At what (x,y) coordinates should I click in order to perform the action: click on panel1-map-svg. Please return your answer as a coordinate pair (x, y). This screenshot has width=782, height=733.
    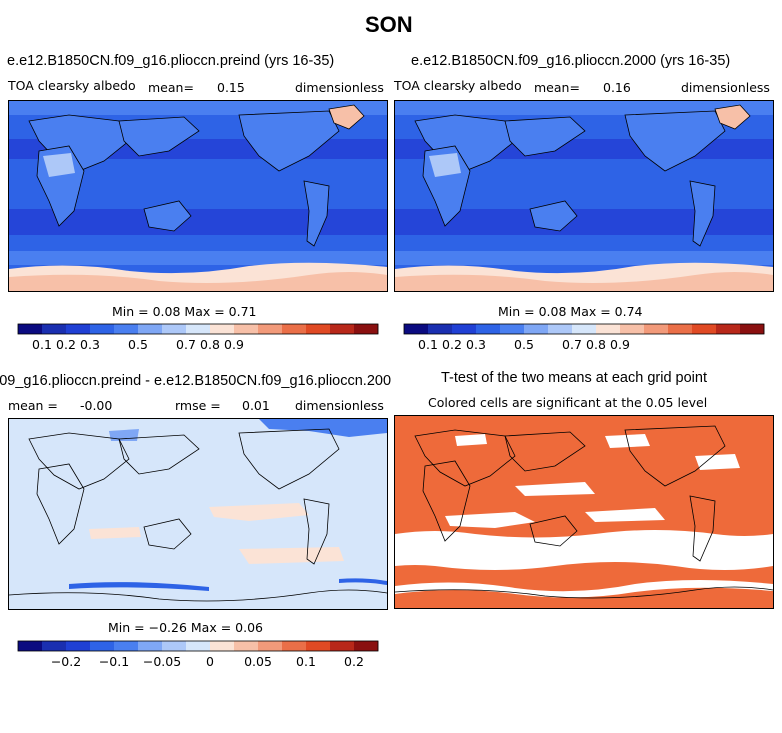
    Looking at the image, I should click on (198, 196).